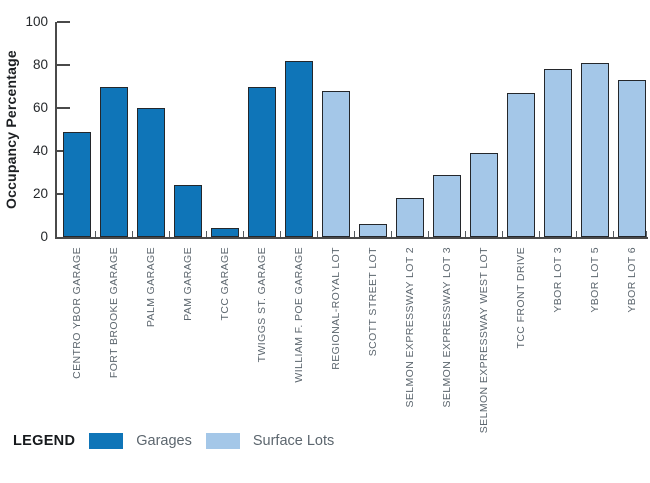  What do you see at coordinates (447, 327) in the screenshot?
I see `category-label: SELMON EXPRESSWAY LOT 3` at bounding box center [447, 327].